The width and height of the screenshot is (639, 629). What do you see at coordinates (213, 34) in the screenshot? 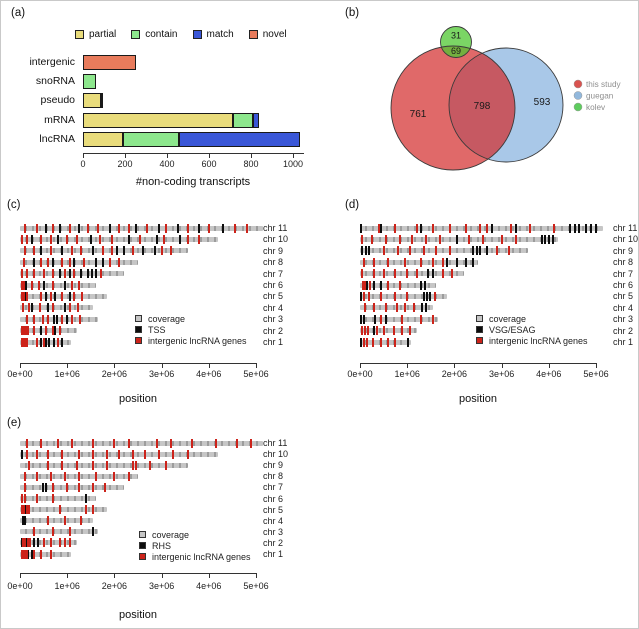
I see `legend-item-match: match` at bounding box center [213, 34].